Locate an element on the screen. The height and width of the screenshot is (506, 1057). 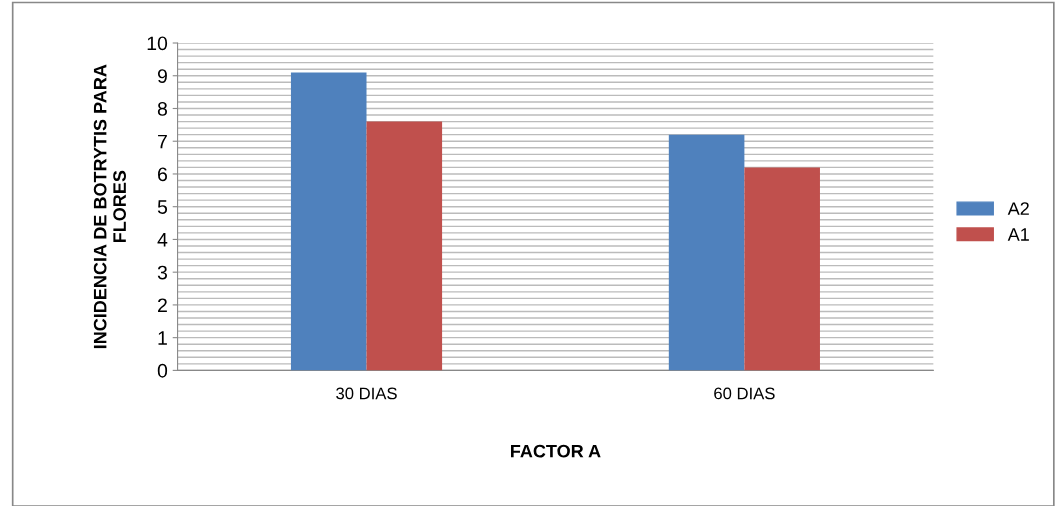
y-tick-label: 9 is located at coordinates (162, 76).